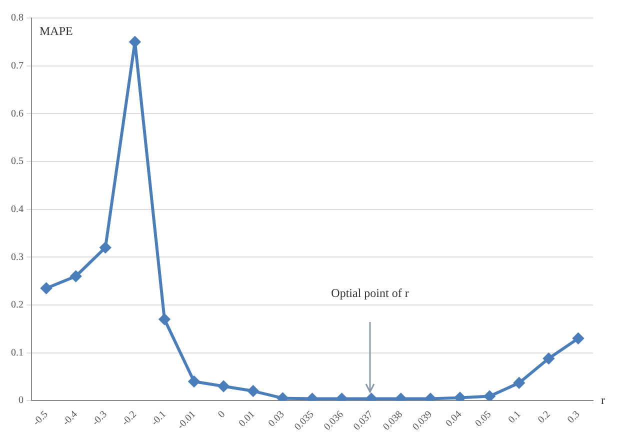 This screenshot has height=444, width=621. Describe the element at coordinates (129, 418) in the screenshot. I see `x-tick-label: -0.2` at that location.